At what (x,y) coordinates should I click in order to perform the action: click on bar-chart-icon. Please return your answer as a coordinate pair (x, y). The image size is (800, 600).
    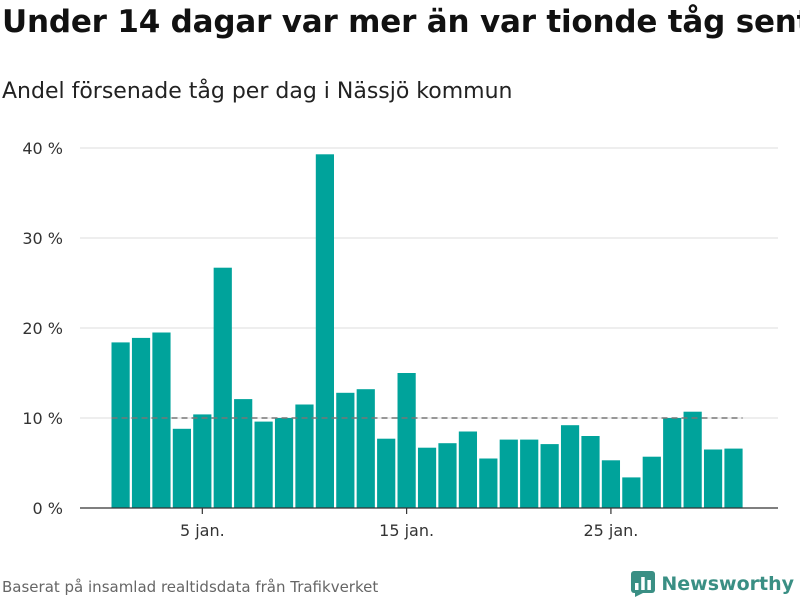
    Looking at the image, I should click on (643, 584).